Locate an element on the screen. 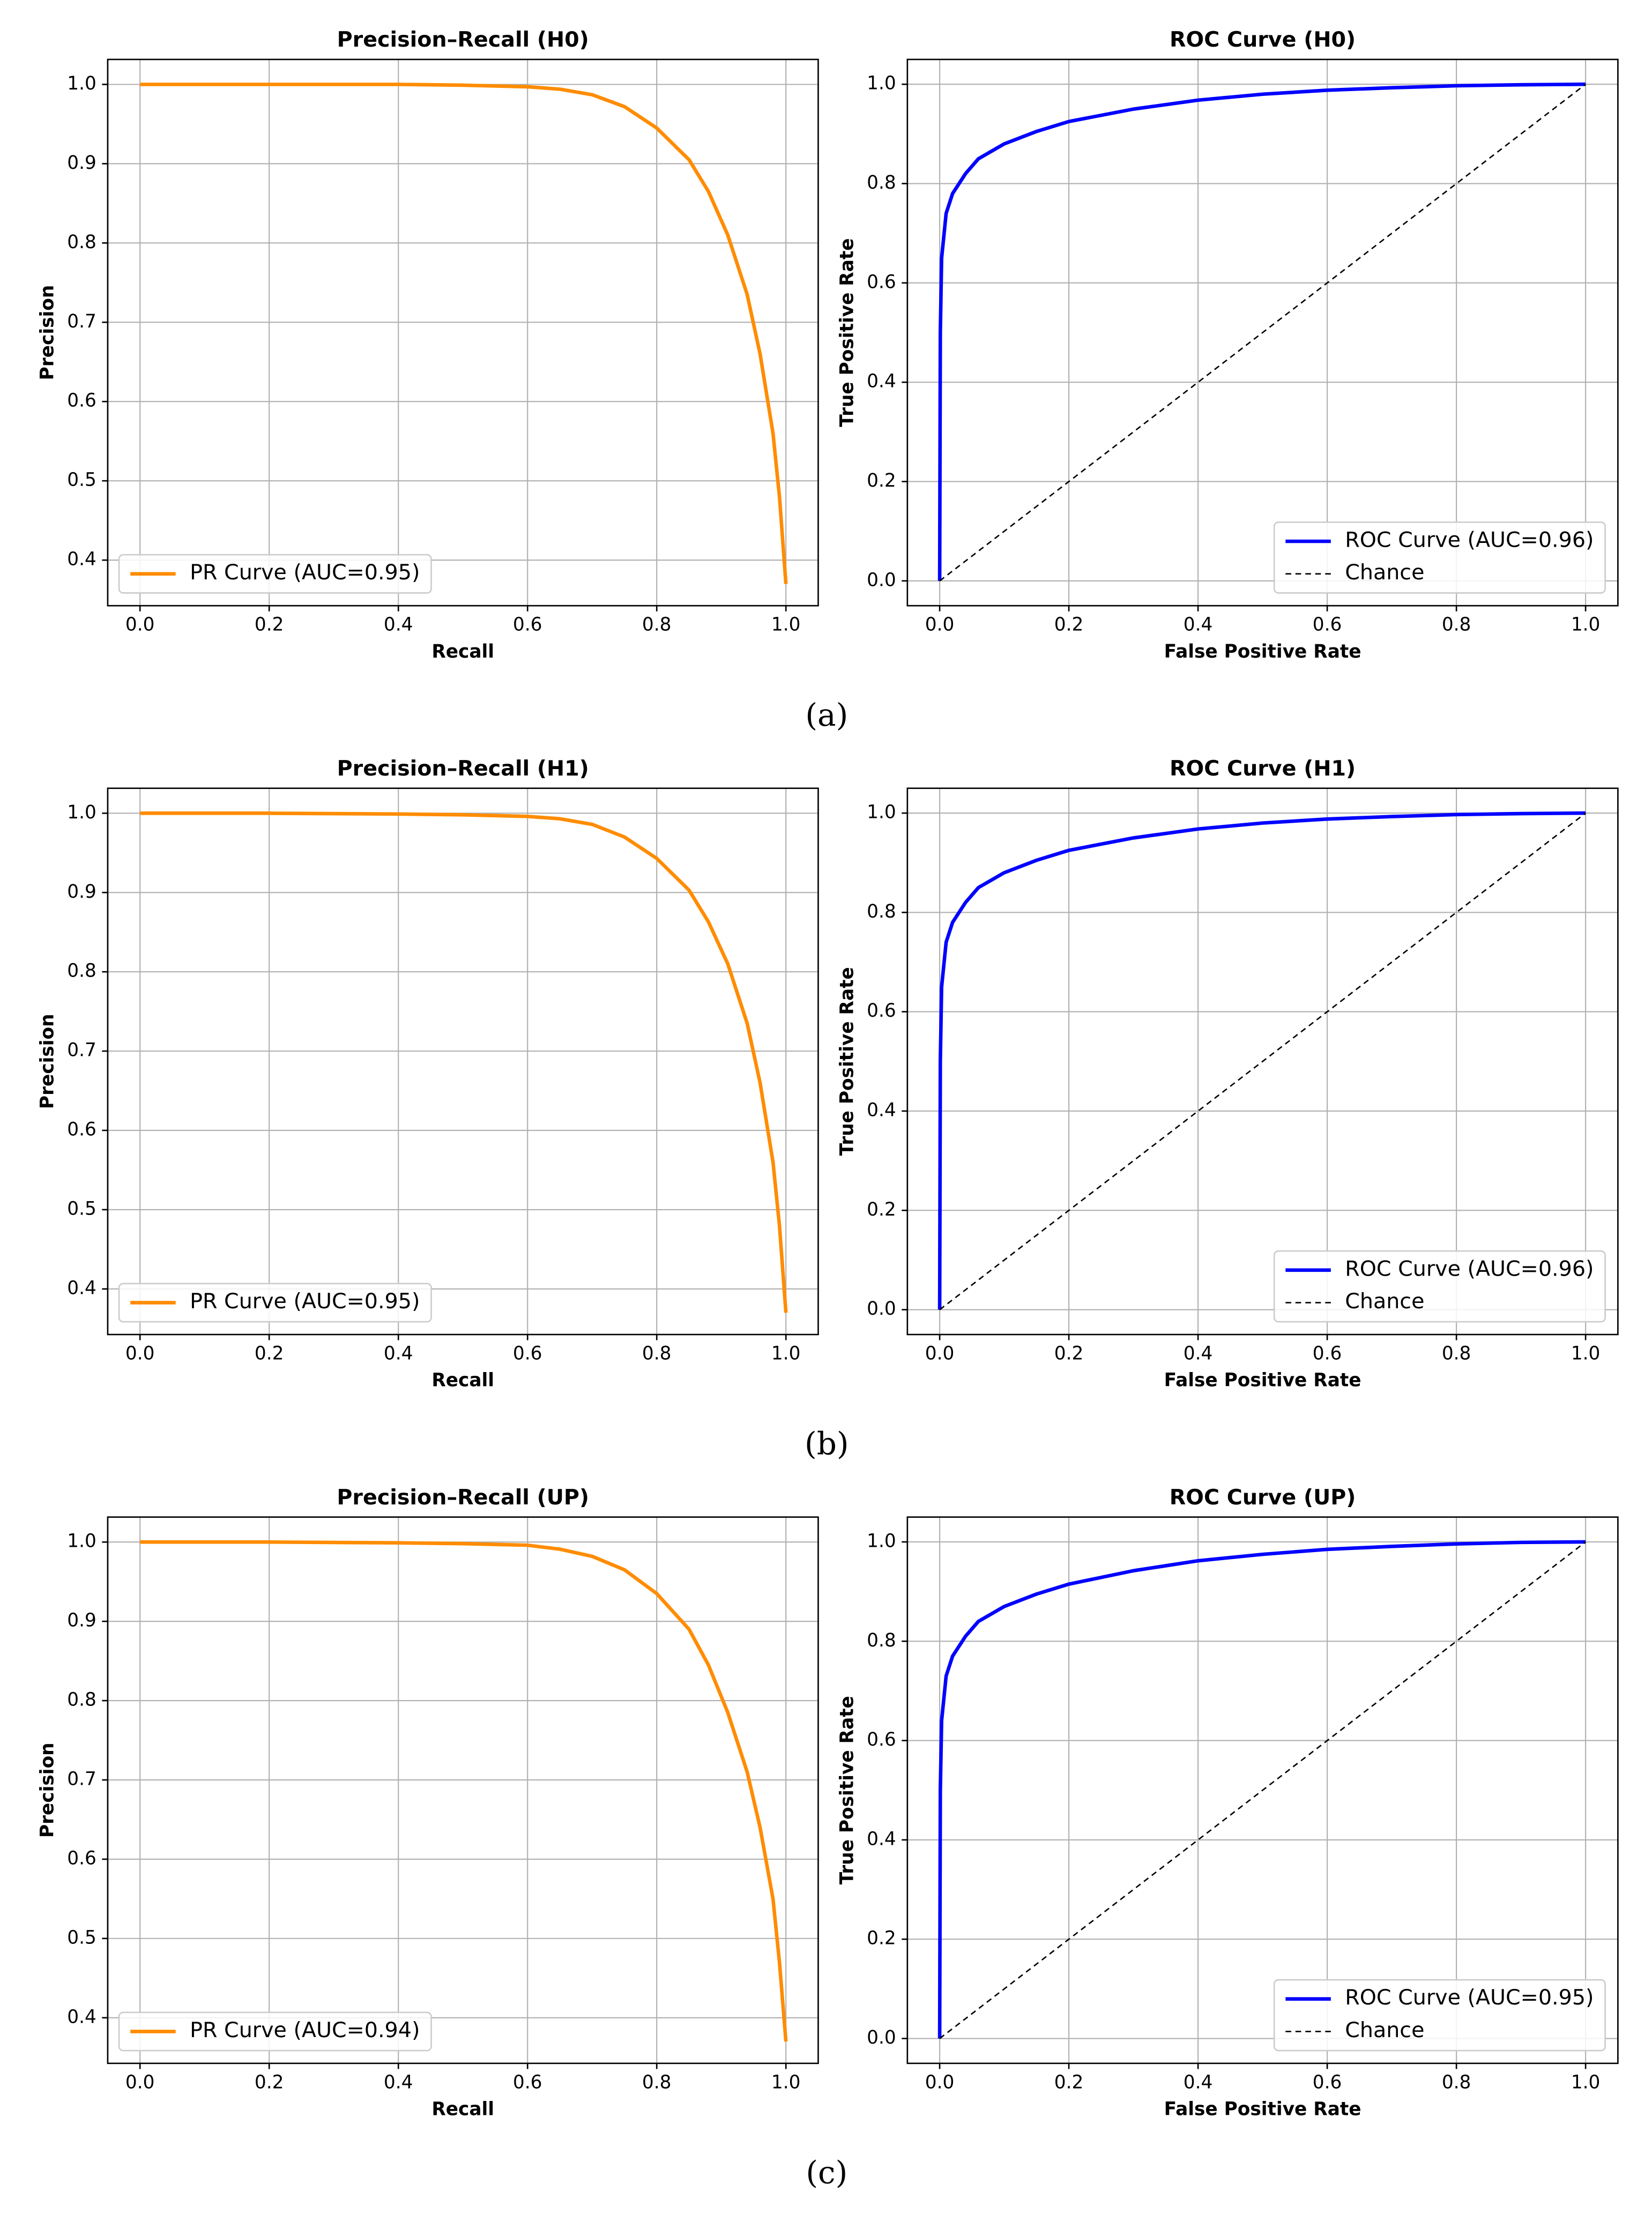 The height and width of the screenshot is (2236, 1652). legend: PR Curve (AUC=0.94) is located at coordinates (275, 2031).